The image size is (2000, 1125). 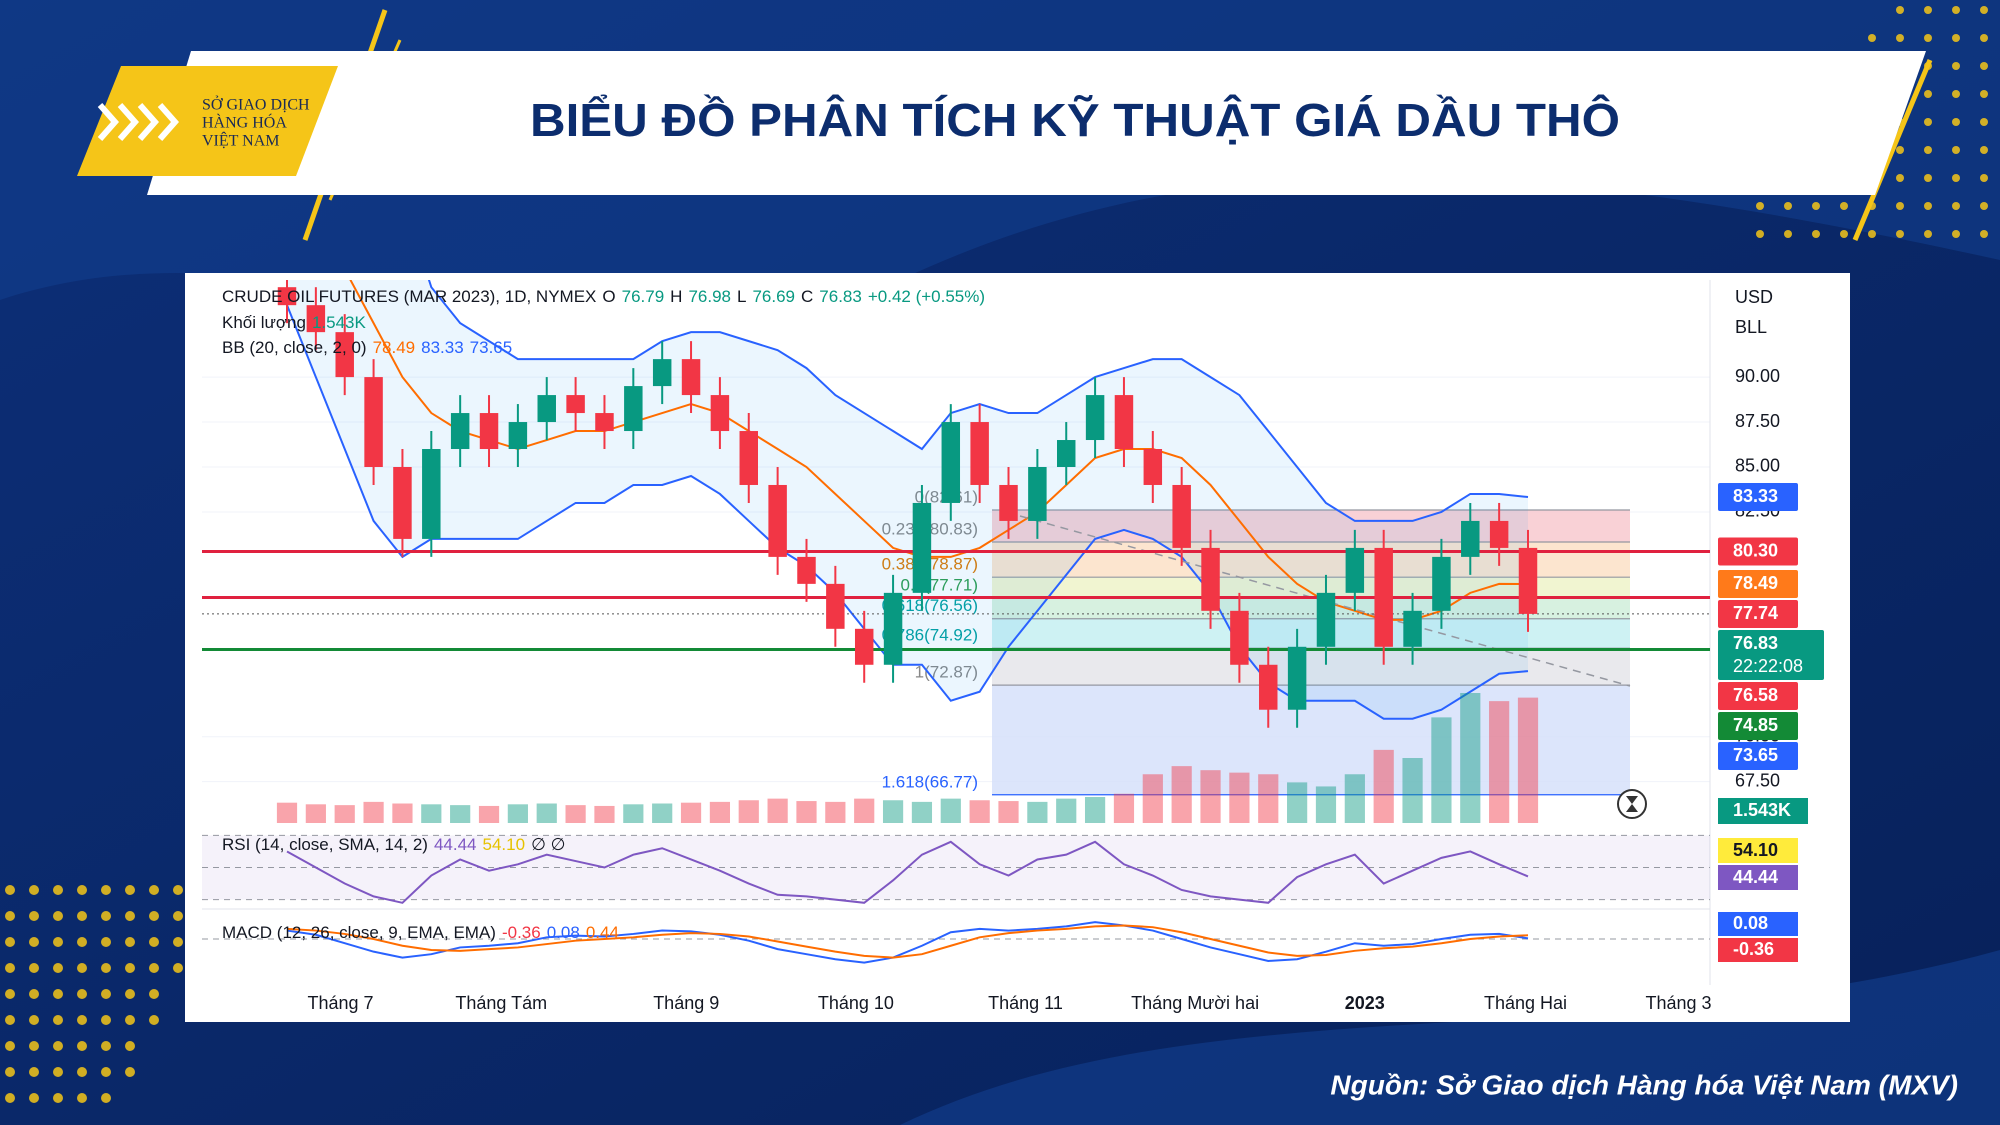 I want to click on legend-item: 78.49, so click(x=394, y=347).